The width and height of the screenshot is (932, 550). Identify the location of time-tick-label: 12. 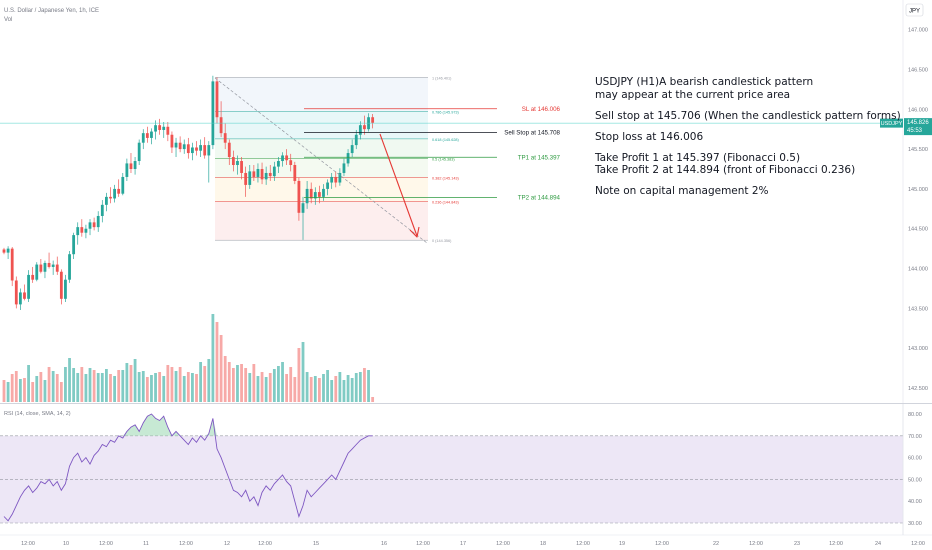
(227, 544).